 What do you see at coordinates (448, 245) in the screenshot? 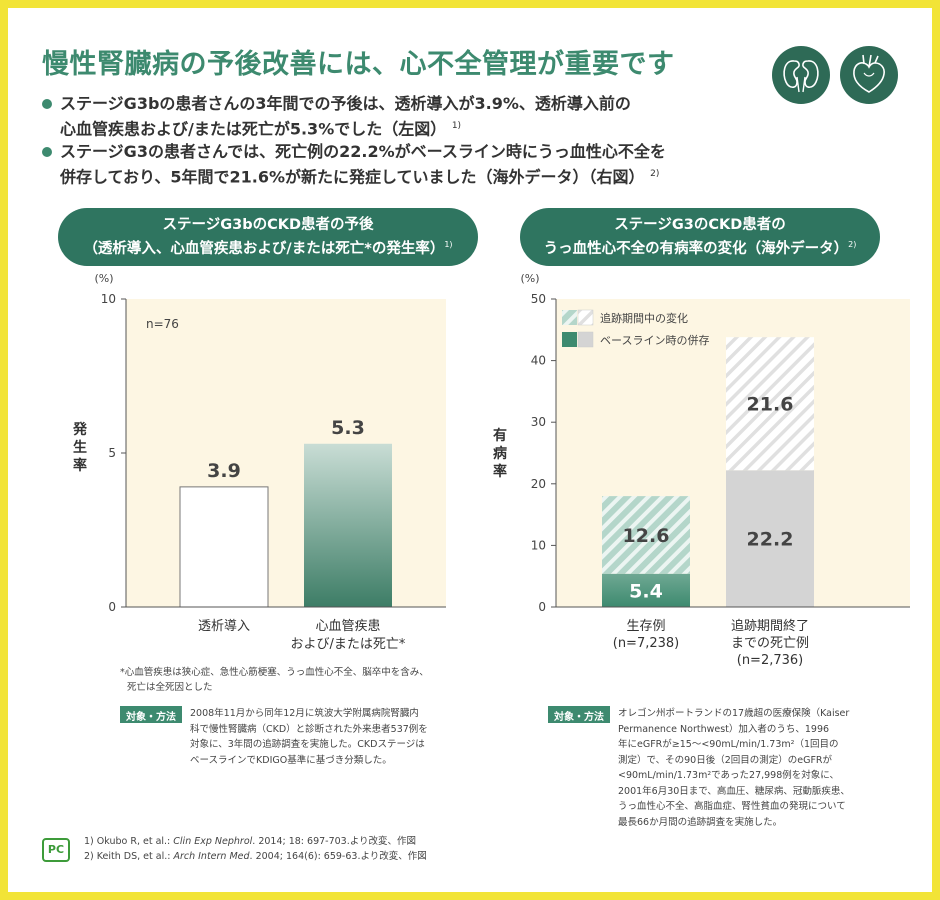
I see `left-header-ref: 1)` at bounding box center [448, 245].